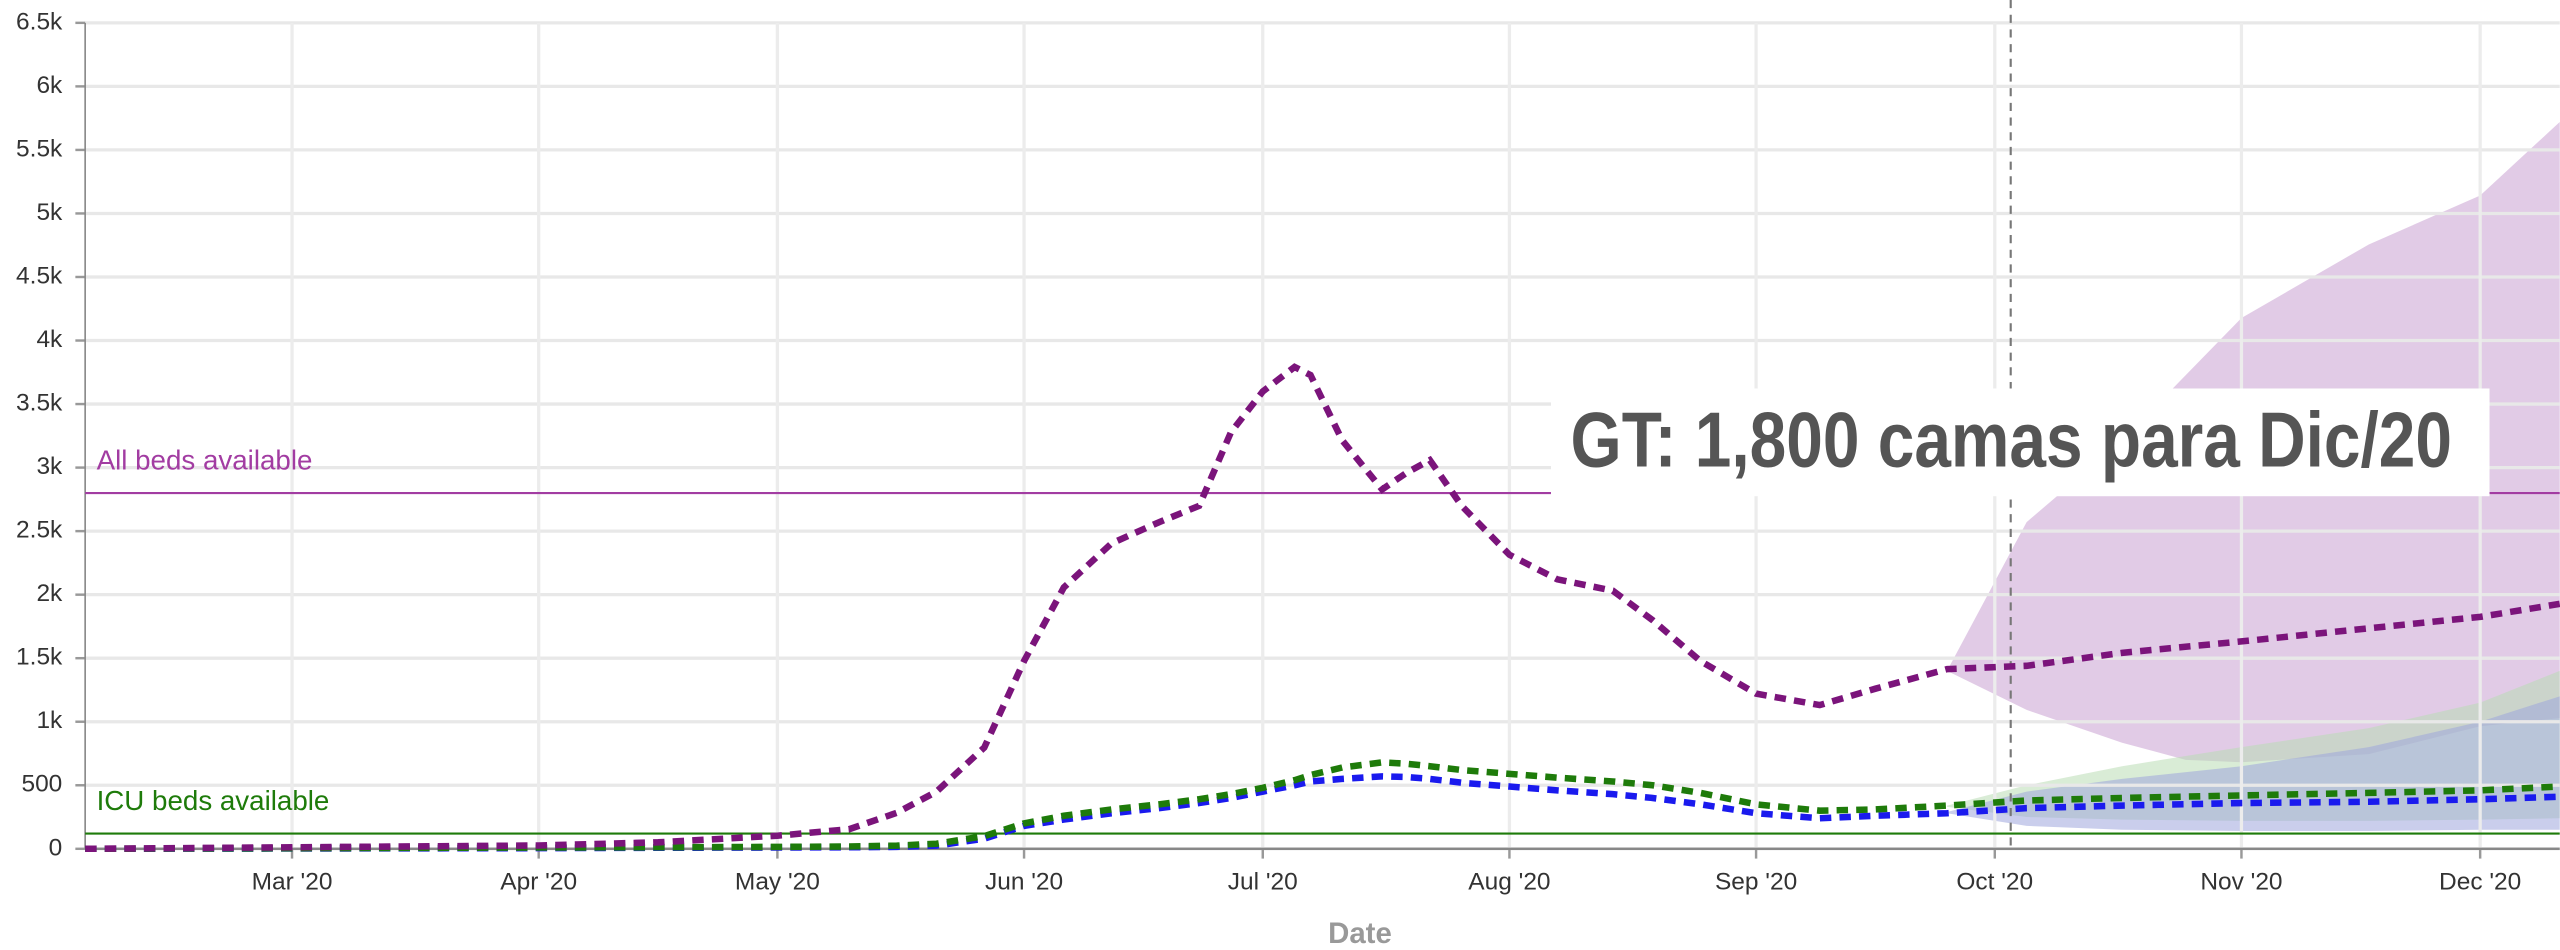  Describe the element at coordinates (1322, 806) in the screenshot. I see `series-line` at that location.